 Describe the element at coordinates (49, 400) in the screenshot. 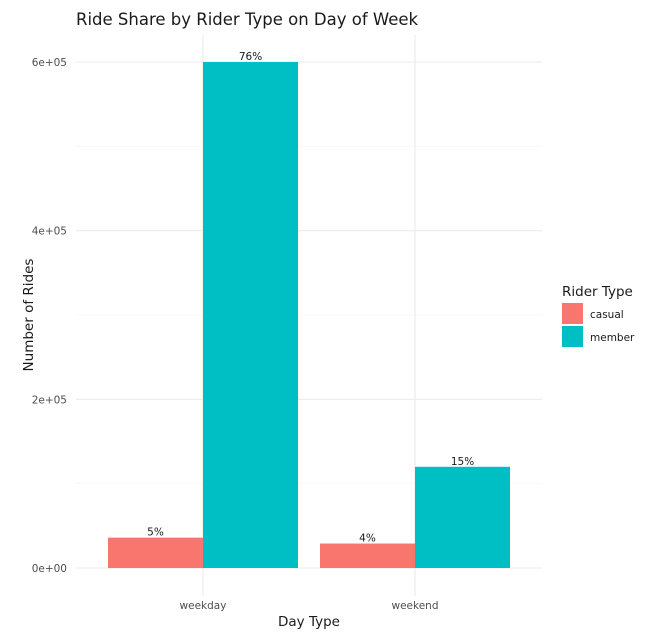

I see `y-tick-label: 2e+05` at that location.